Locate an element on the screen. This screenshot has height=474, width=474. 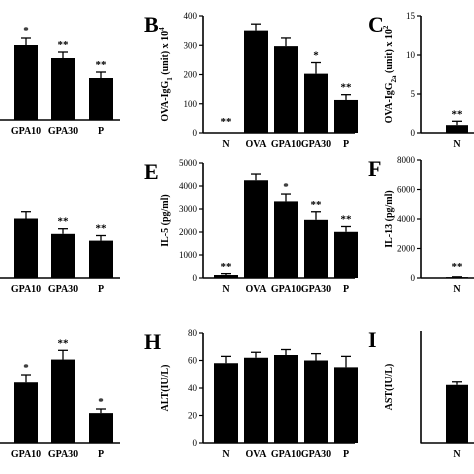
y-tick-label: 8000 is located at coordinates (406, 160).